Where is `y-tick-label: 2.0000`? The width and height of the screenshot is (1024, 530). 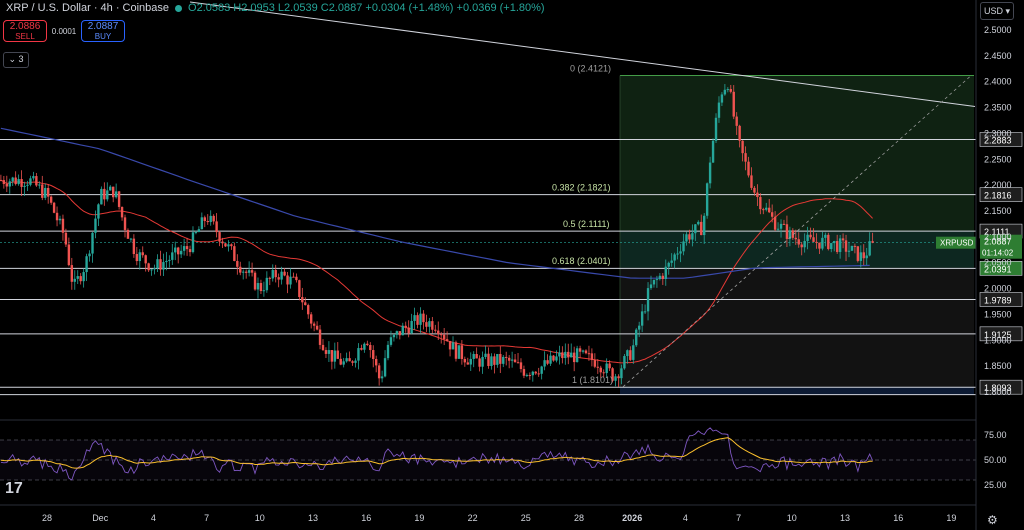 y-tick-label: 2.0000 is located at coordinates (998, 289).